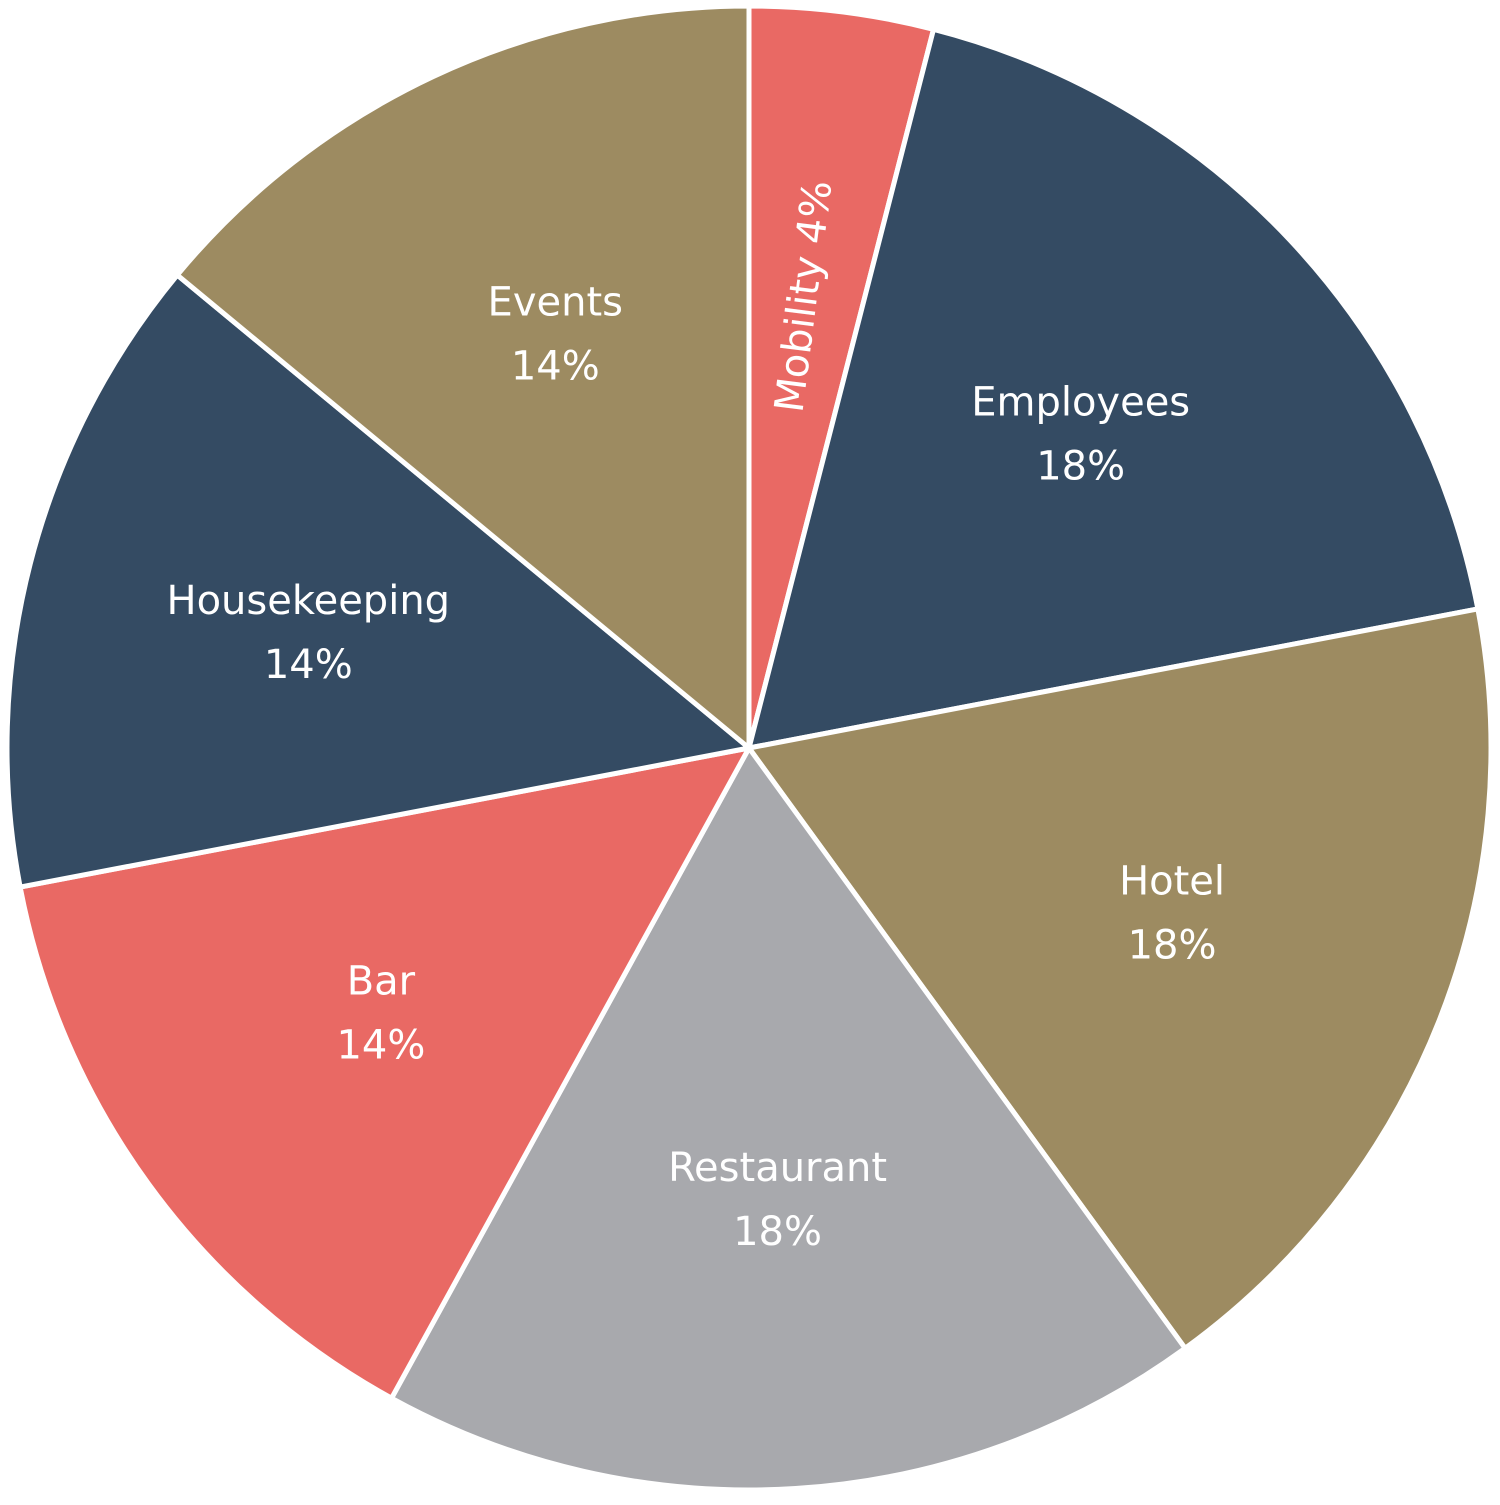 The image size is (1500, 1505). Describe the element at coordinates (815, 212) in the screenshot. I see `value-label: 4%` at that location.